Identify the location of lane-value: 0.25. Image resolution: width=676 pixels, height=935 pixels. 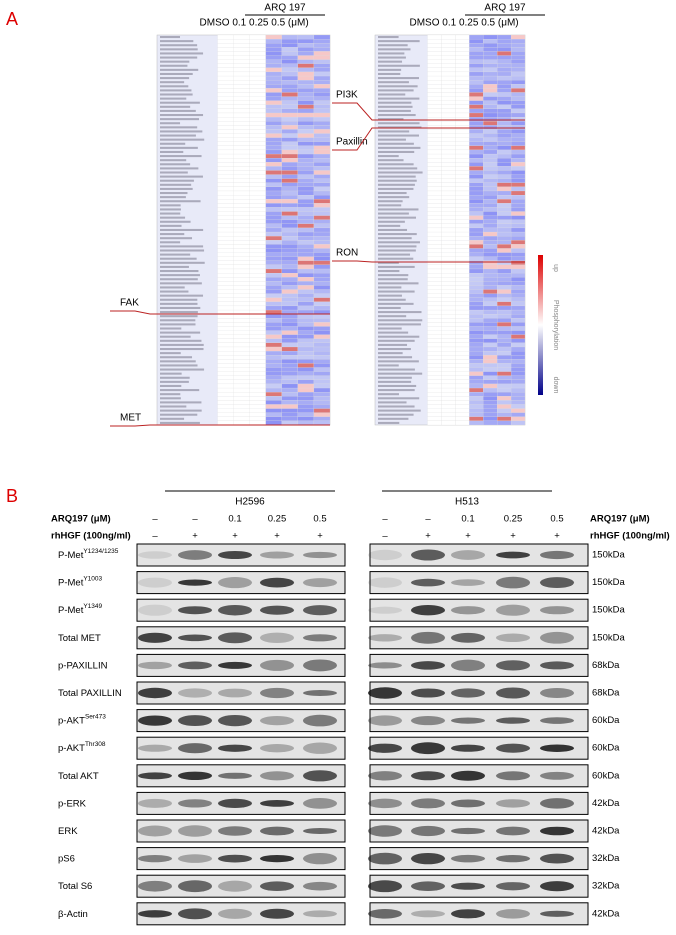
(513, 519).